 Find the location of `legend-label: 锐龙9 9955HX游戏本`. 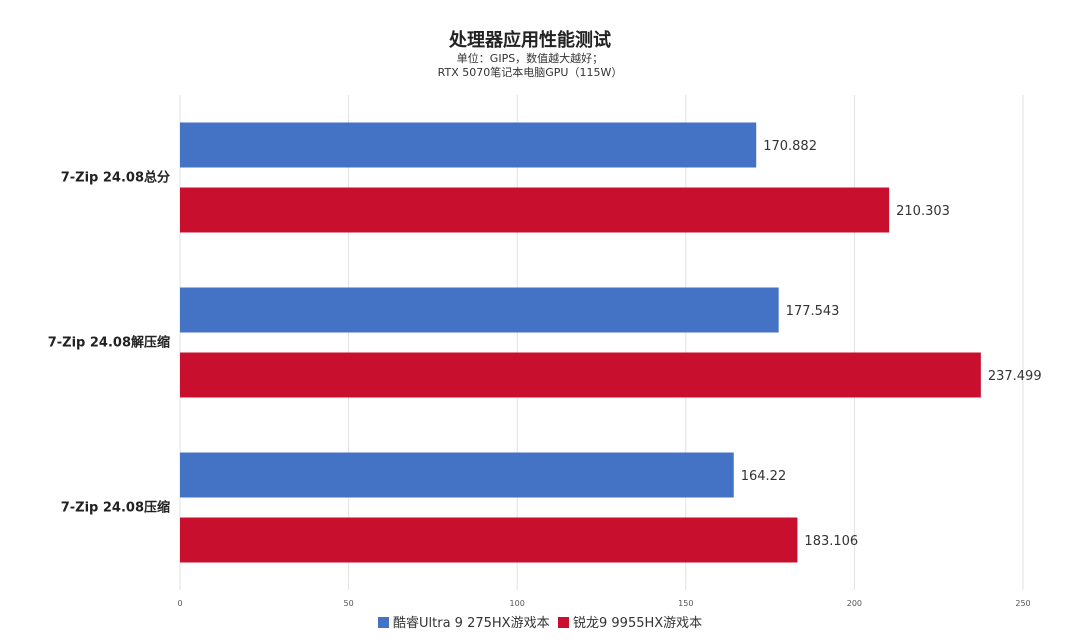

legend-label: 锐龙9 9955HX游戏本 is located at coordinates (637, 623).